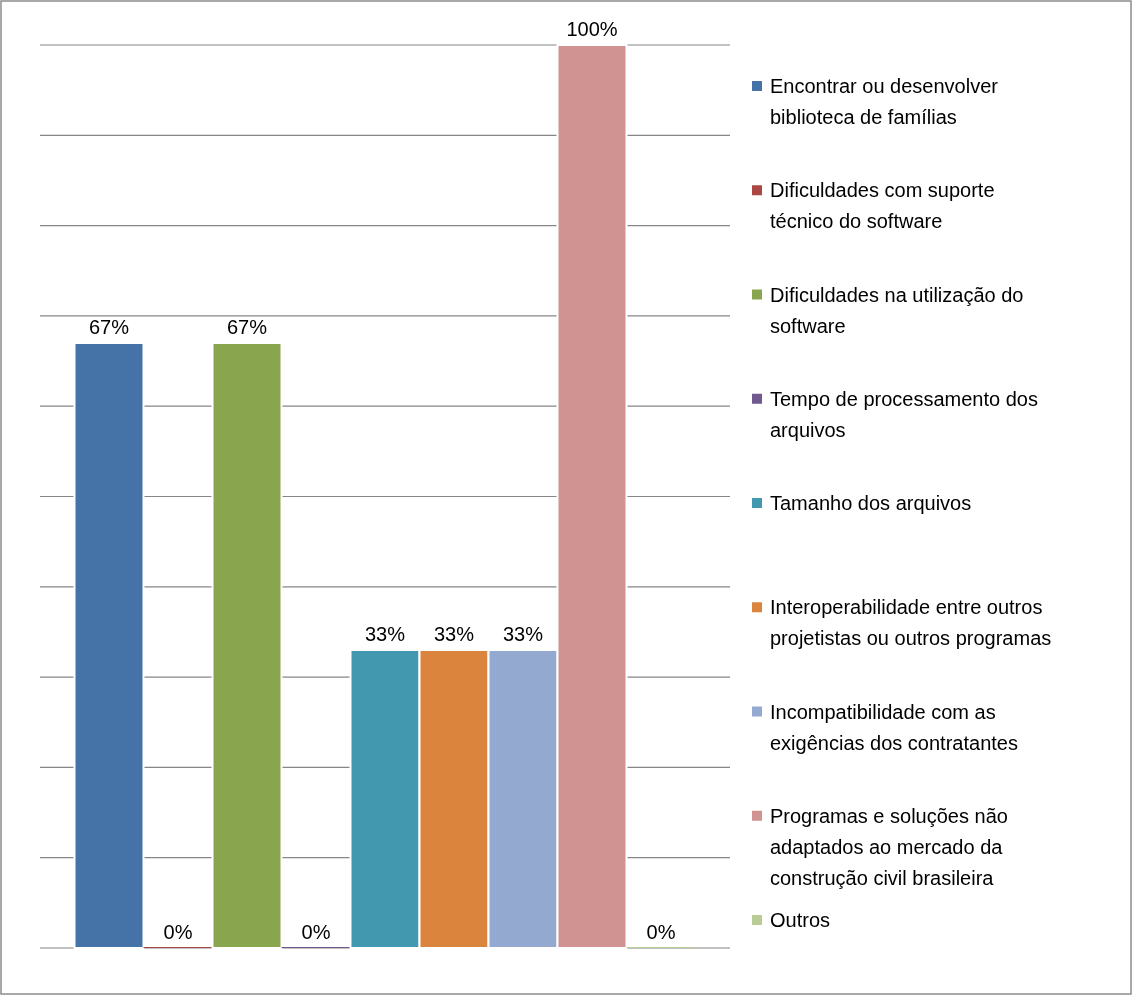 Image resolution: width=1132 pixels, height=995 pixels. Describe the element at coordinates (884, 101) in the screenshot. I see `legend-label: Encontrar ou desenvolver biblioteca de famílias` at that location.